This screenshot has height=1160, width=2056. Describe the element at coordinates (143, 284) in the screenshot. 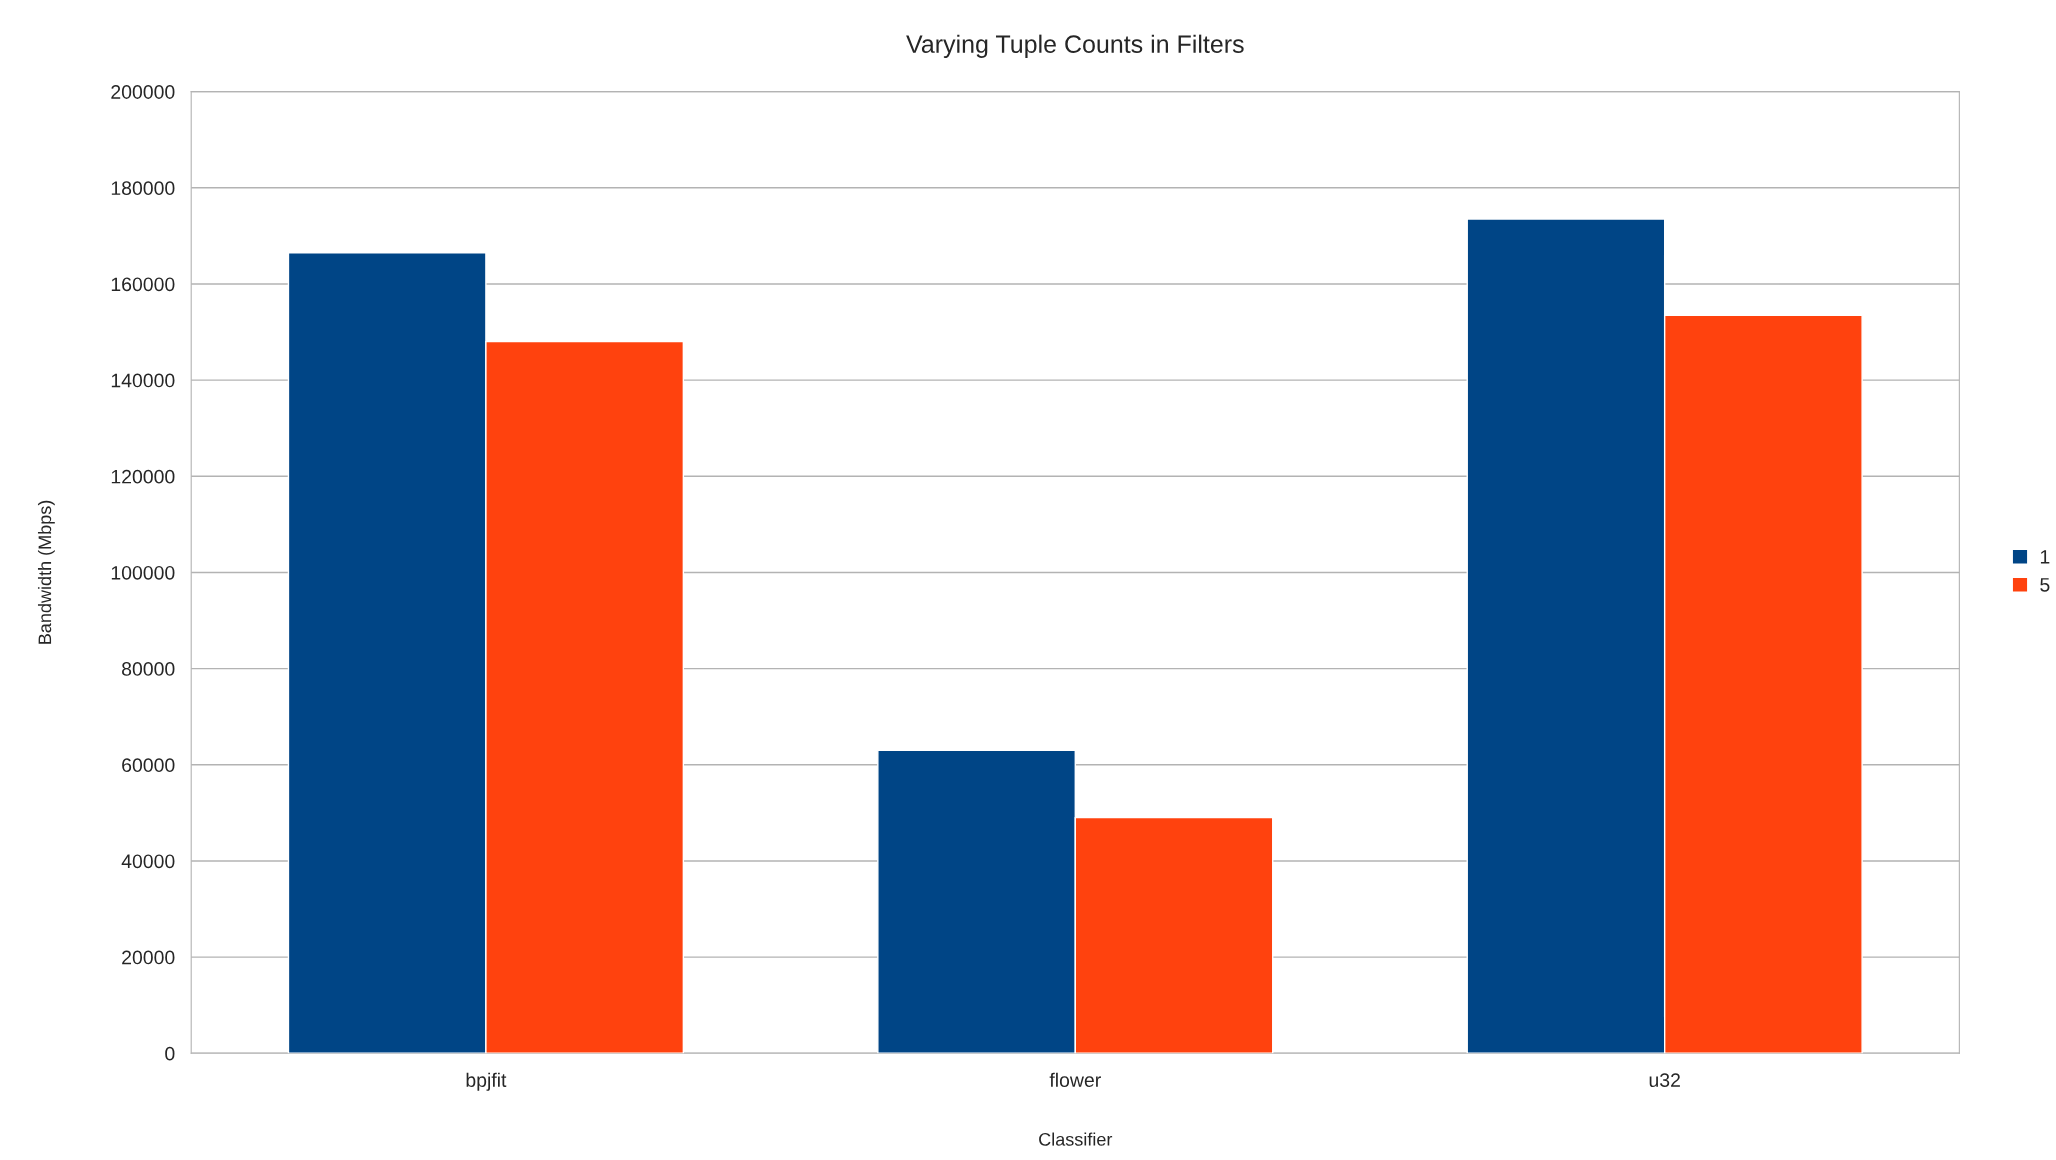

I see `y-tick-label: 160000` at that location.